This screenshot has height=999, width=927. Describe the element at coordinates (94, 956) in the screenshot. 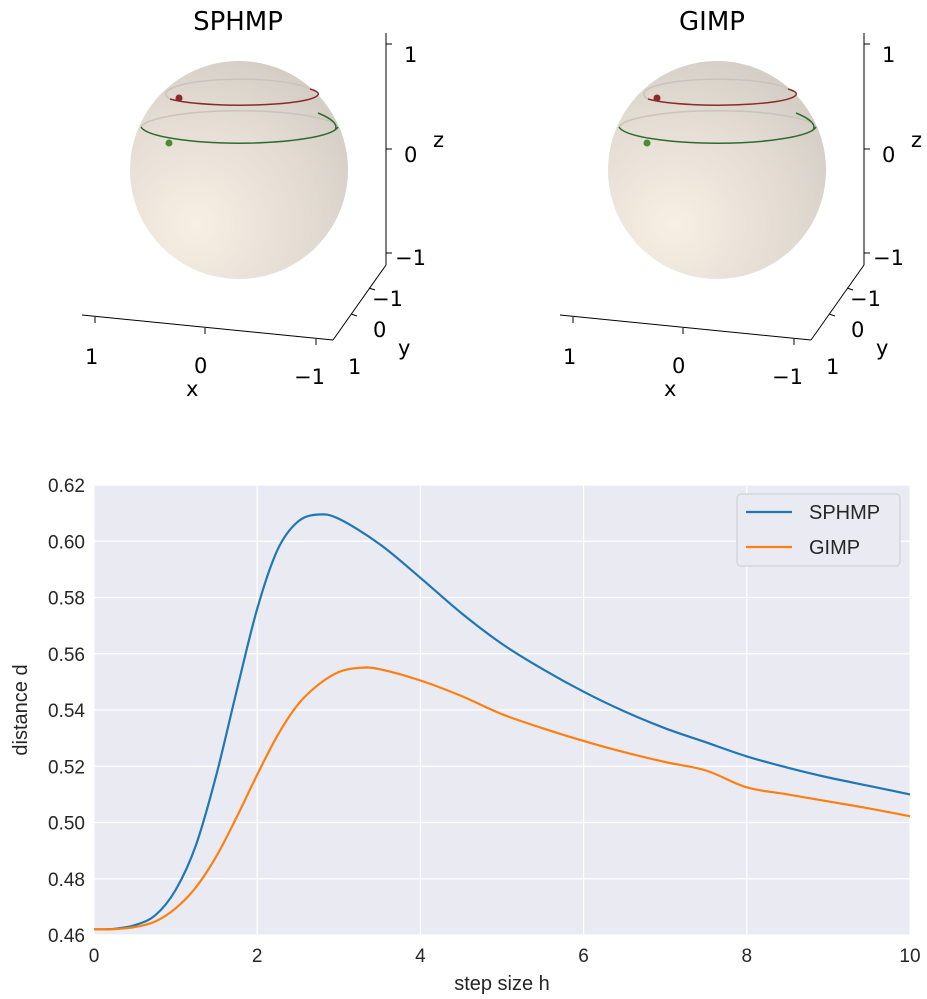

I see `x-tick-label: 0` at that location.